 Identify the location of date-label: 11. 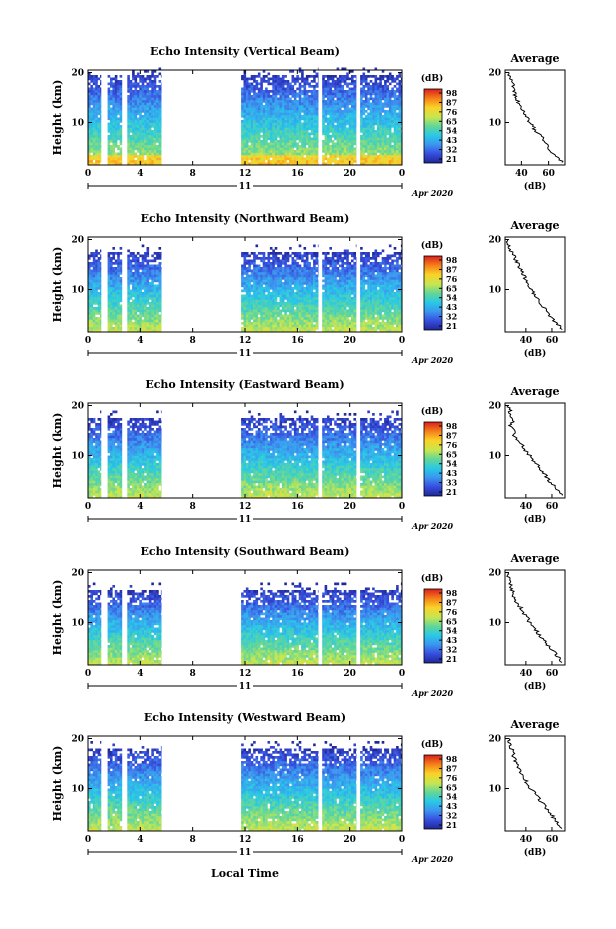
(245, 354).